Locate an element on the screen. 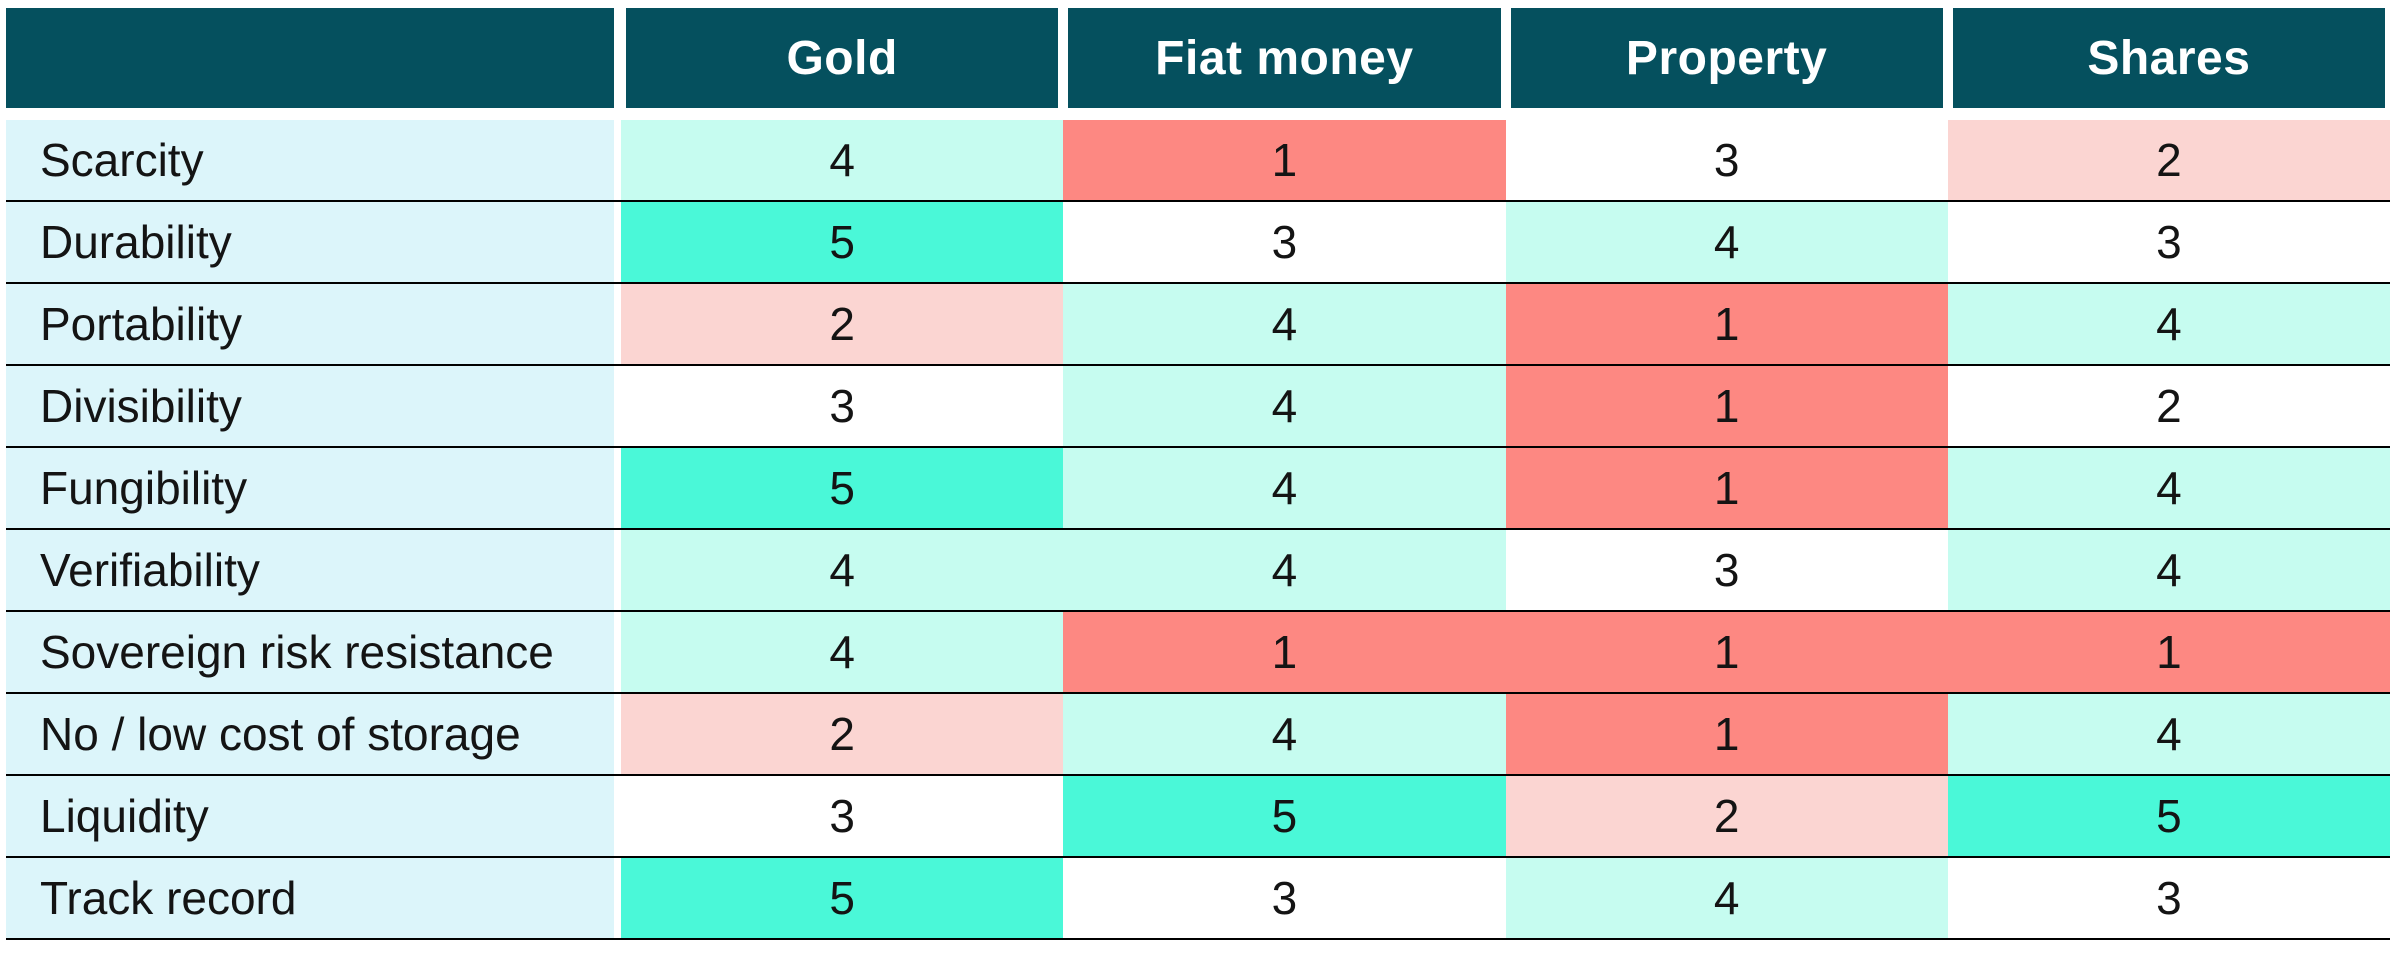  corner-cell is located at coordinates (310, 58).